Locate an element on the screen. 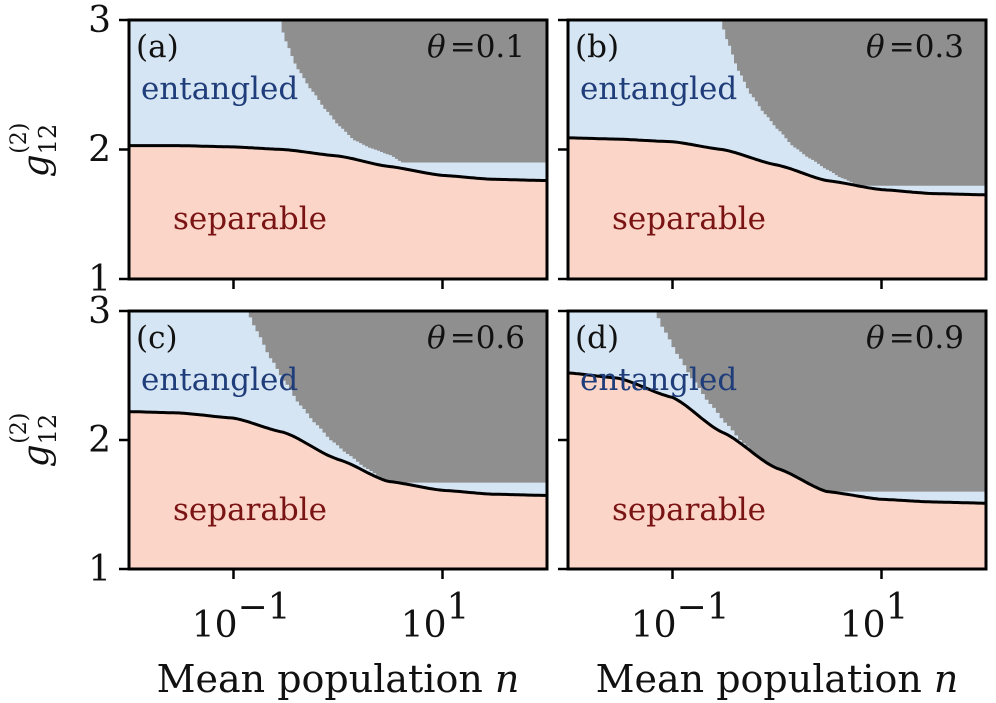 This screenshot has width=996, height=703. theta-label: θ =0.1 is located at coordinates (476, 47).